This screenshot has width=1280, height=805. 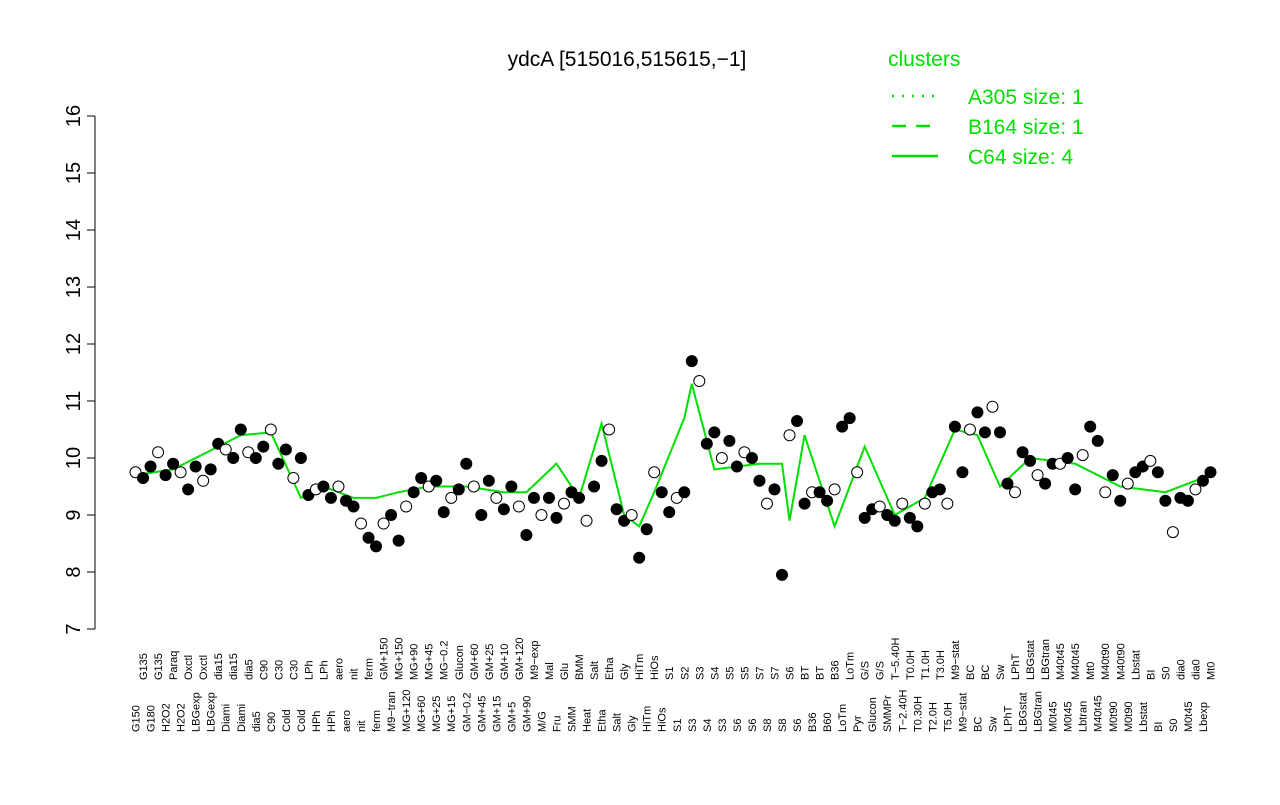 I want to click on x-tick-label: Glucon, so click(x=460, y=662).